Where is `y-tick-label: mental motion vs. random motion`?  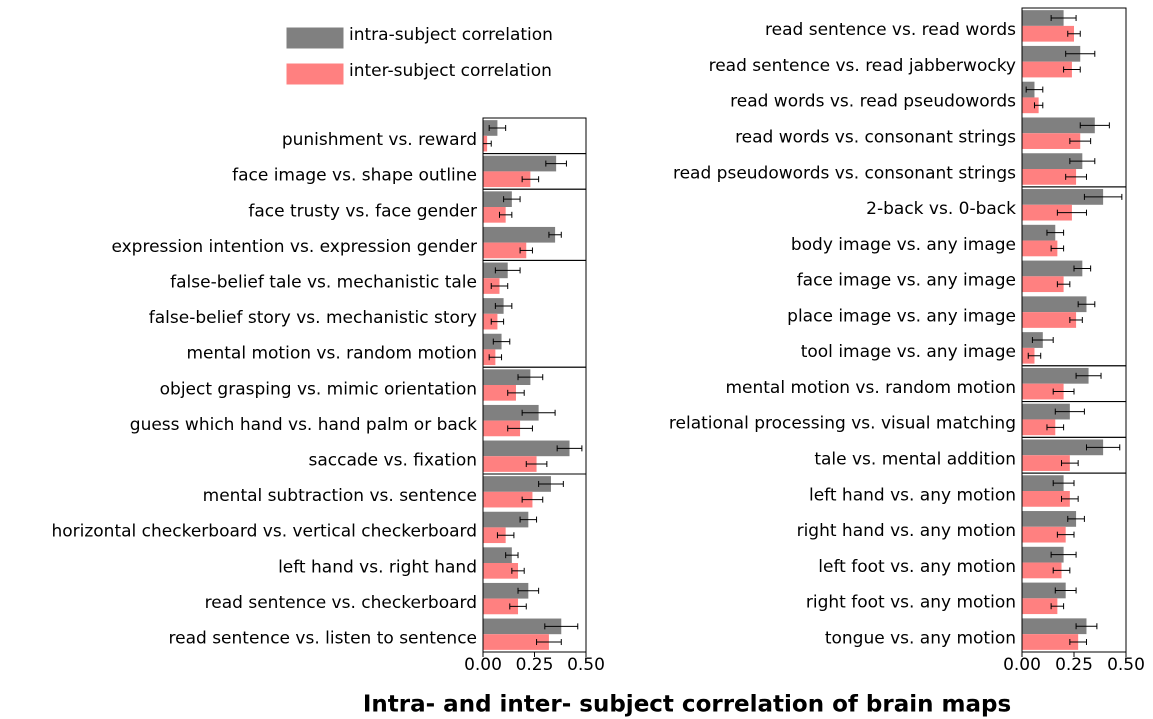 y-tick-label: mental motion vs. random motion is located at coordinates (870, 388).